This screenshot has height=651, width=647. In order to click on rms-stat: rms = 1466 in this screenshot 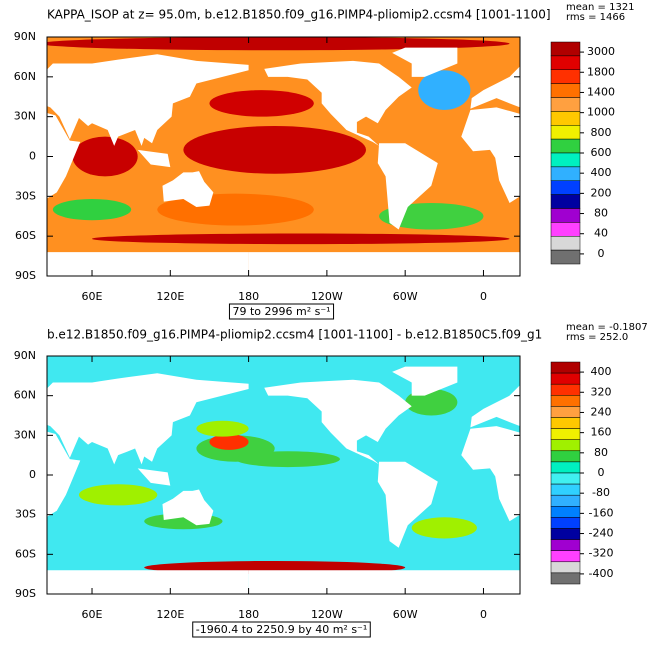, I will do `click(595, 17)`.